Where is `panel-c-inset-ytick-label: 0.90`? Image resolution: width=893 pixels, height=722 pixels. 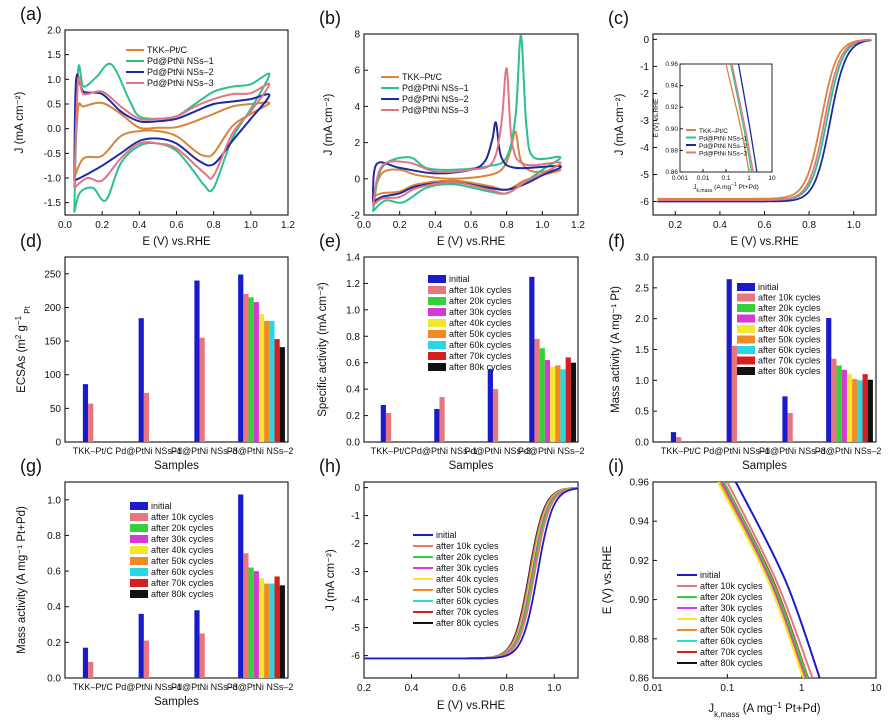 panel-c-inset-ytick-label: 0.90 is located at coordinates (671, 129).